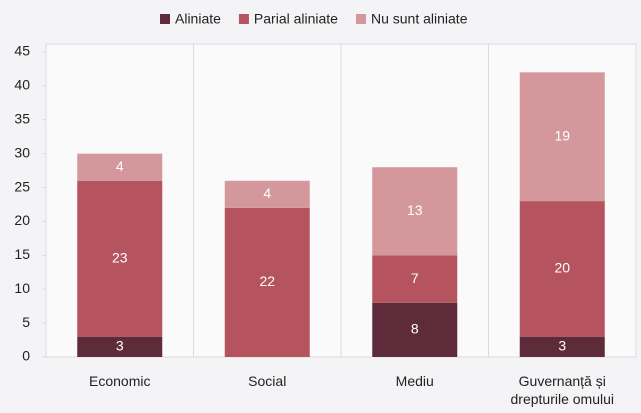 This screenshot has width=641, height=413. I want to click on data-label: 20, so click(562, 268).